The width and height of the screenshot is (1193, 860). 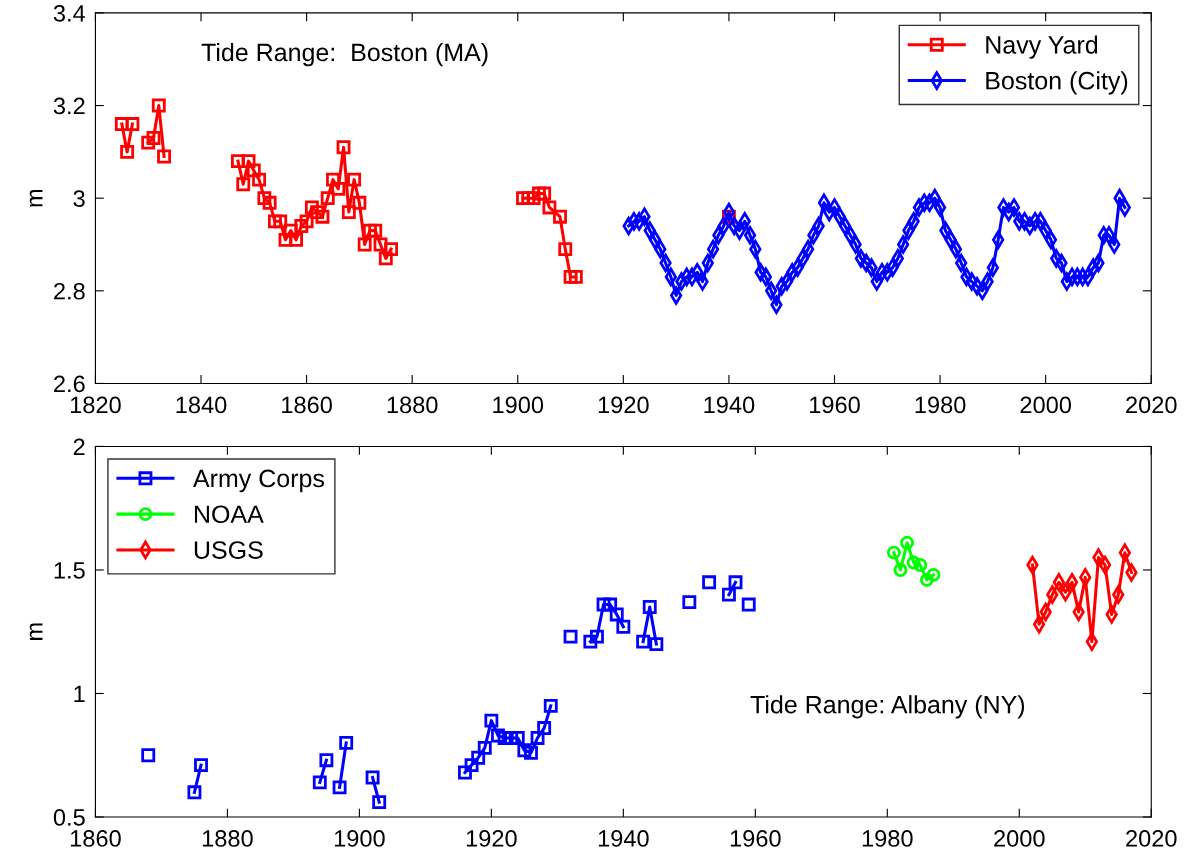 What do you see at coordinates (1057, 83) in the screenshot?
I see `legend-label: Boston (City)` at bounding box center [1057, 83].